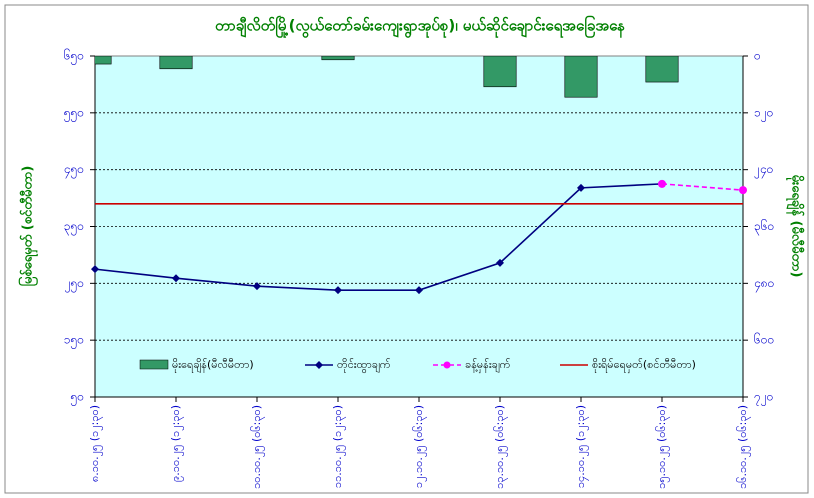 The image size is (814, 498). Describe the element at coordinates (78, 398) in the screenshot. I see `y-tick-label: ၅၀` at that location.